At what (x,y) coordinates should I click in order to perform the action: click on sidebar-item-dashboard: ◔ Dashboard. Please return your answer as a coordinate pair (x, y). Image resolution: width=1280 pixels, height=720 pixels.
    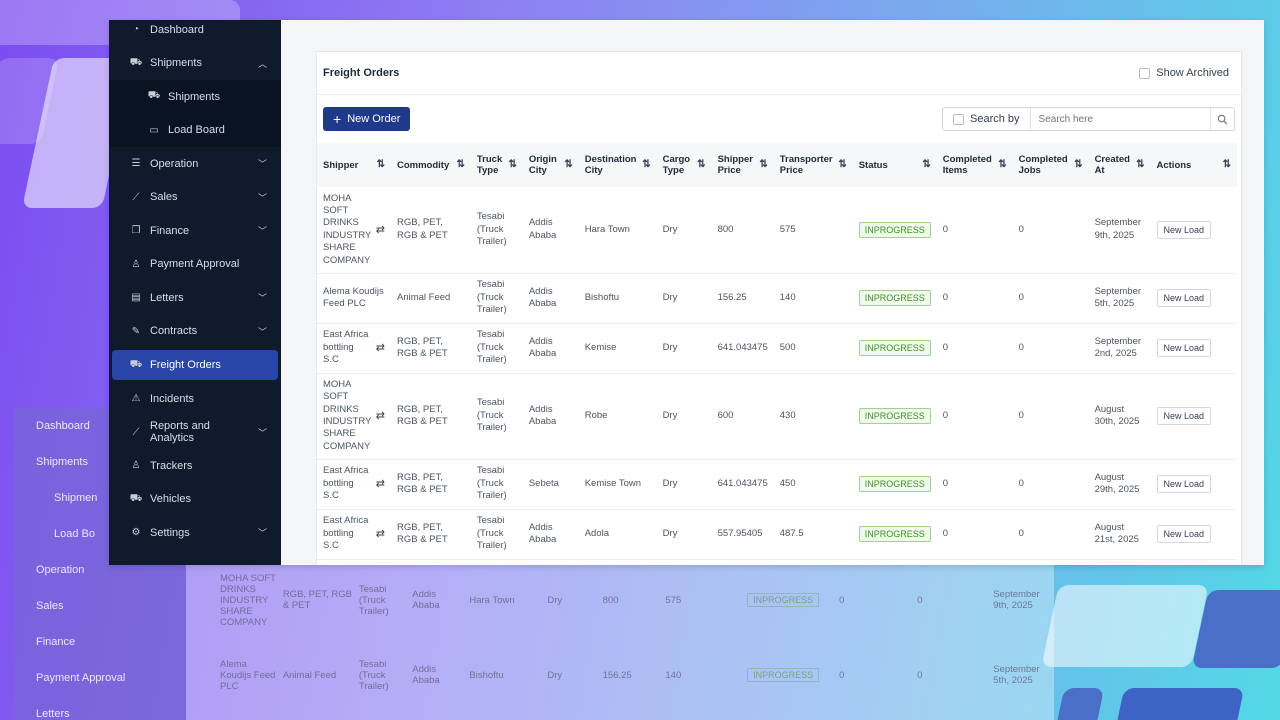
    Looking at the image, I should click on (195, 33).